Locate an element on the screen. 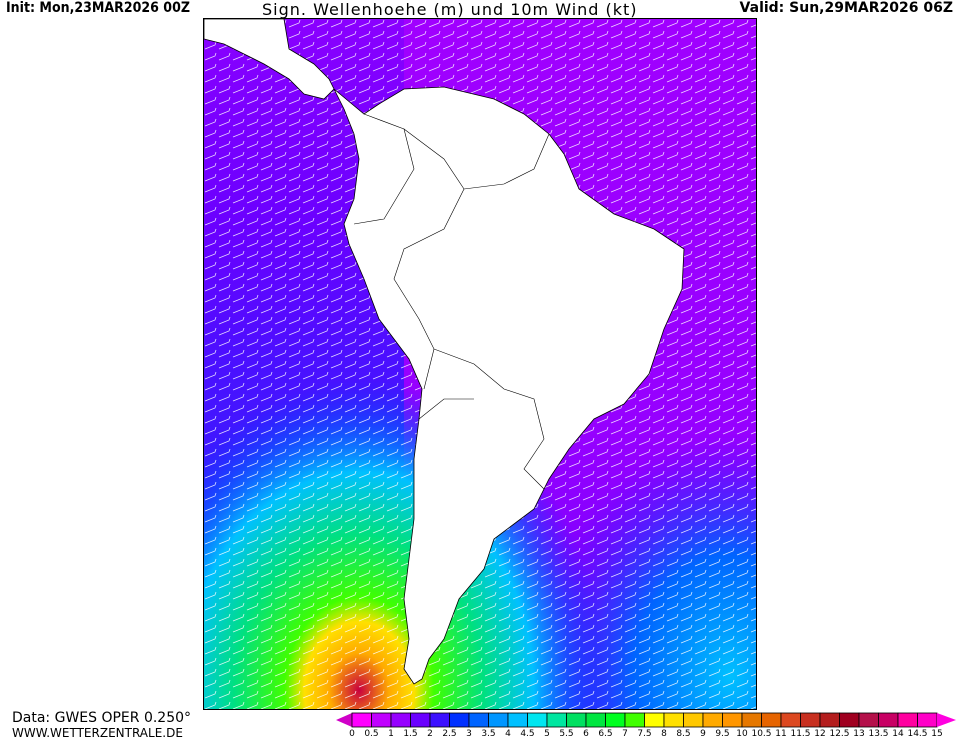 This screenshot has height=741, width=959. valid-time: Valid: Sun,29MAR2026 06Z is located at coordinates (846, 8).